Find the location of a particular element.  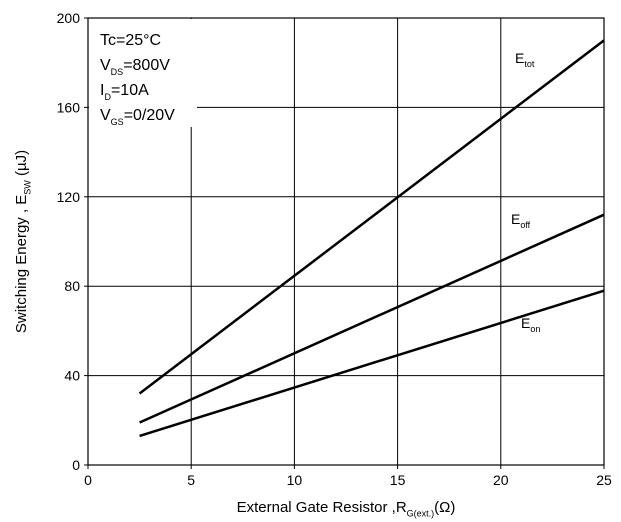

subscript: SW is located at coordinates (28, 187).